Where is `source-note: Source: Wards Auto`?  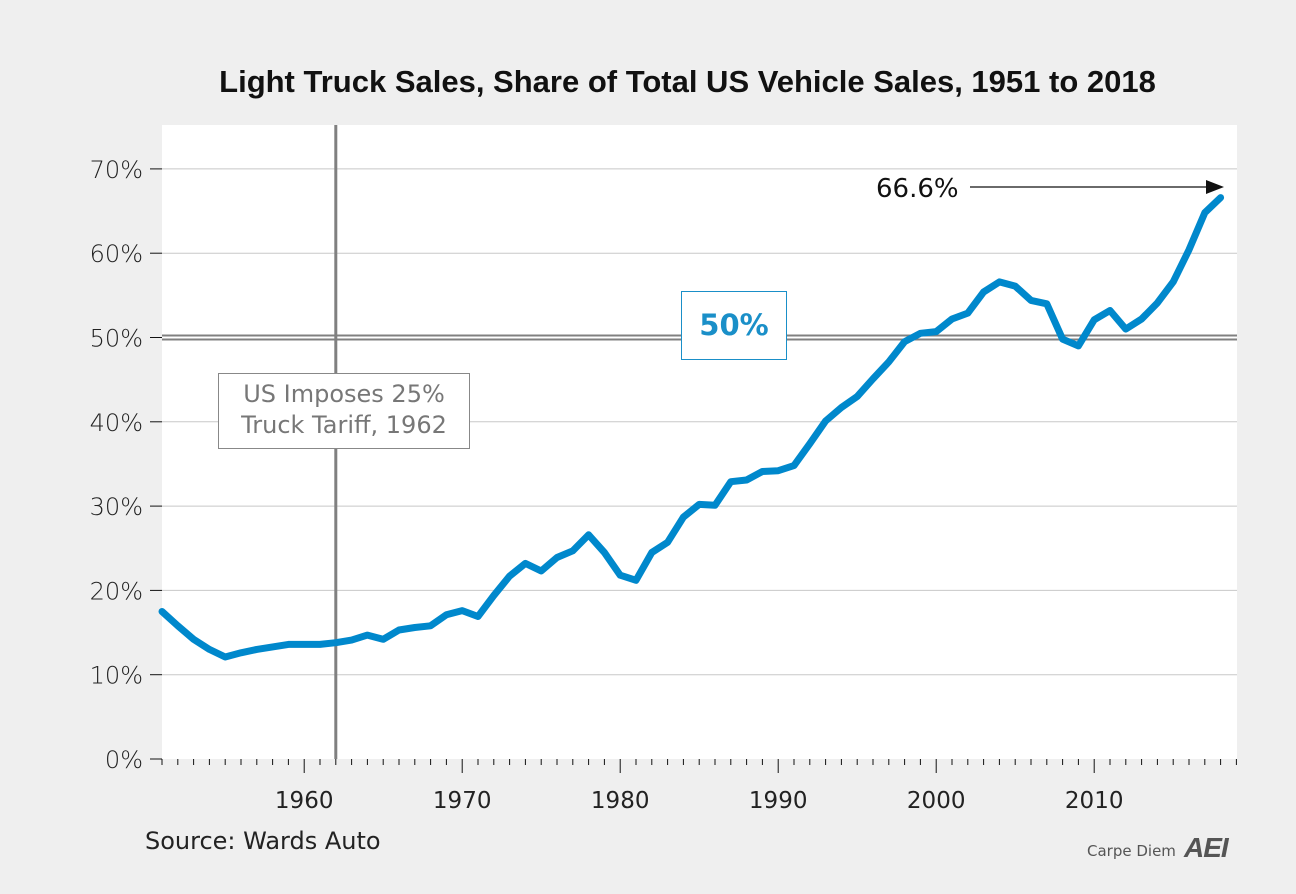
source-note: Source: Wards Auto is located at coordinates (263, 841).